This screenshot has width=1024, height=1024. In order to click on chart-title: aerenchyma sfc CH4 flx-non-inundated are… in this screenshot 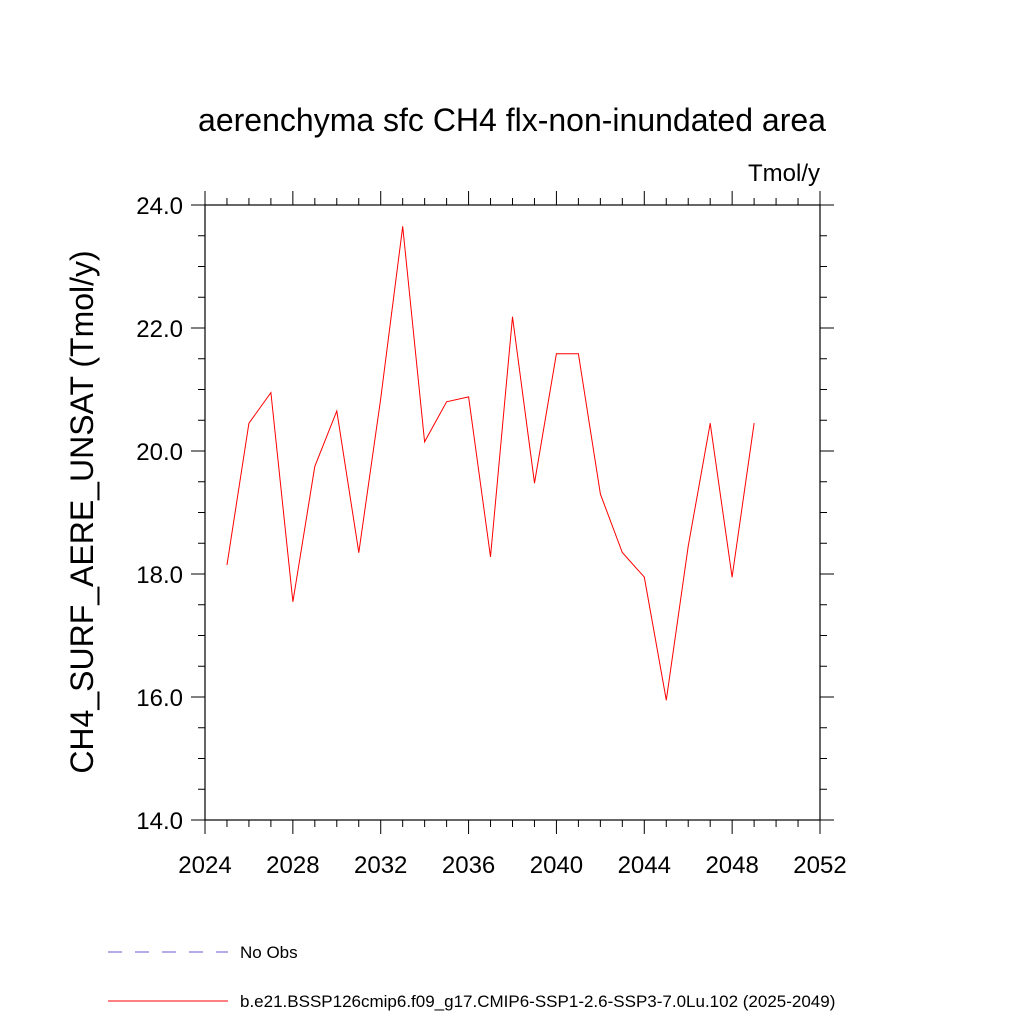, I will do `click(512, 120)`.